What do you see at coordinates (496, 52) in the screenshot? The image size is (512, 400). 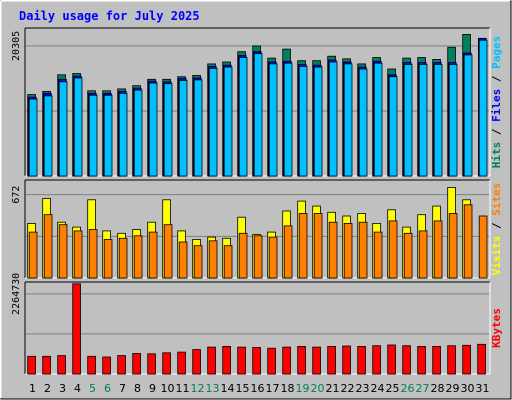 I see `legend-part: Pages` at bounding box center [496, 52].